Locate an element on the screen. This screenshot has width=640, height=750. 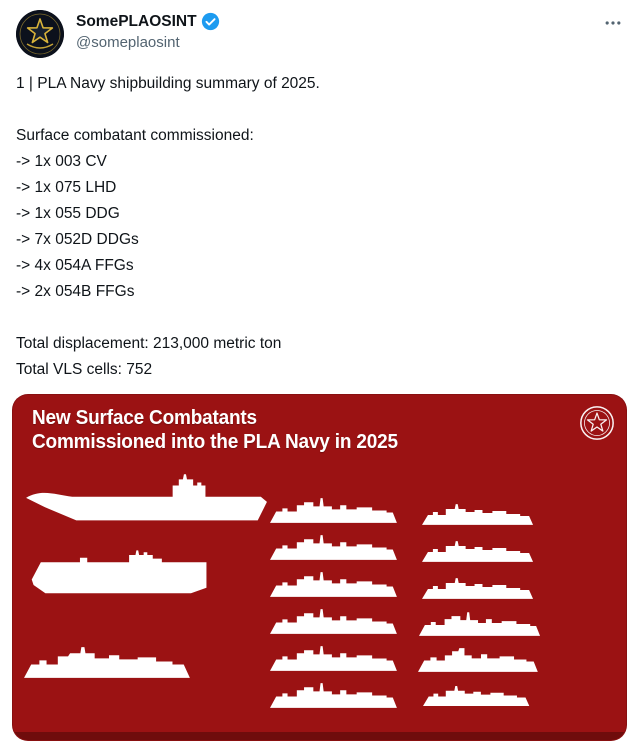
post-header: SomePLAOSINT @someplaosint is located at coordinates (320, 35).